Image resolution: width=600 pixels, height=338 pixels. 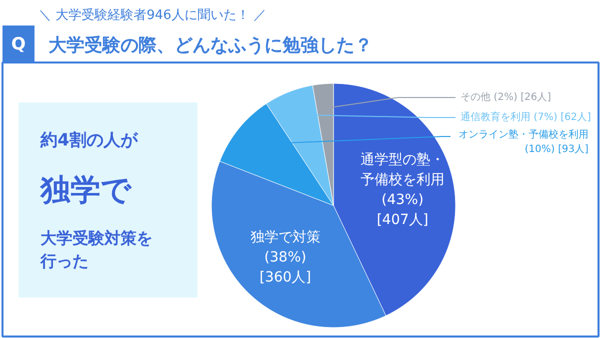 I want to click on text: 約4割の人が, so click(x=89, y=140).